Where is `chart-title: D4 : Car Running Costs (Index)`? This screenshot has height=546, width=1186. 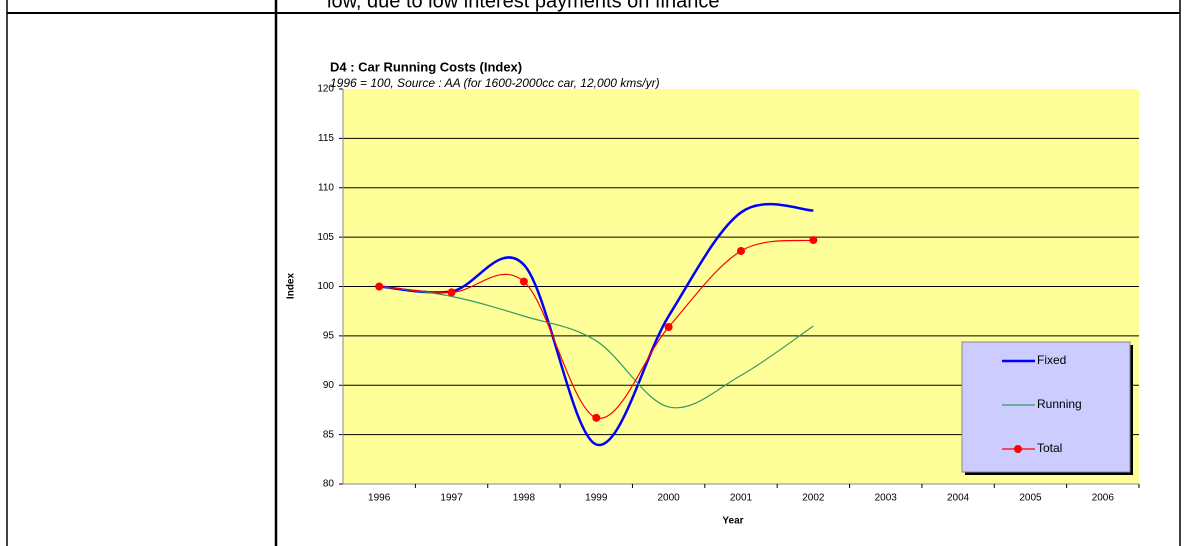
chart-title: D4 : Car Running Costs (Index) is located at coordinates (426, 66).